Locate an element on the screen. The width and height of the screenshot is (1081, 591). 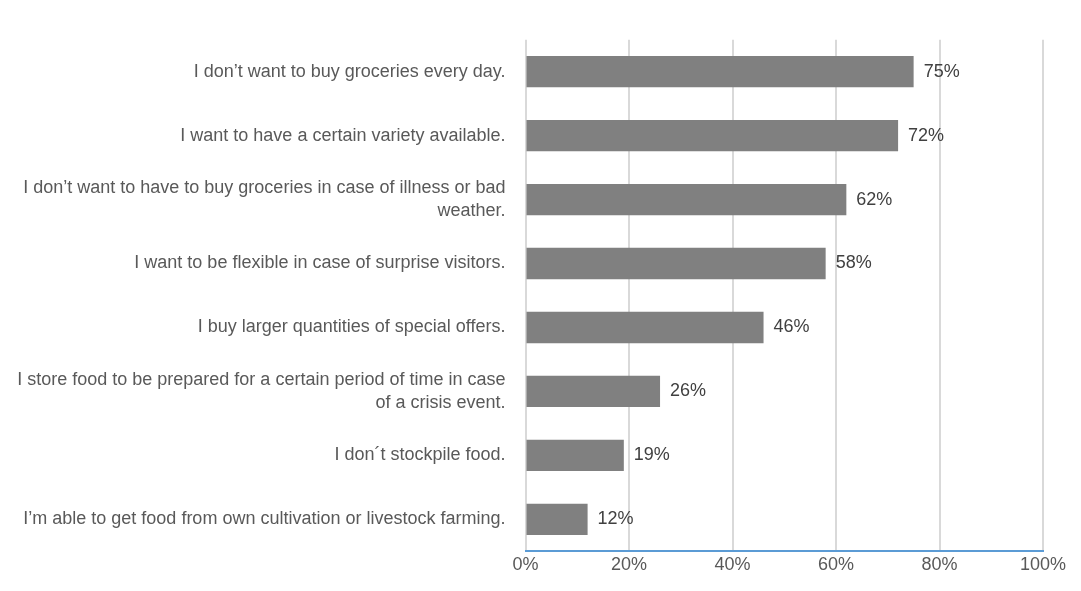
data-label: 26% is located at coordinates (688, 390).